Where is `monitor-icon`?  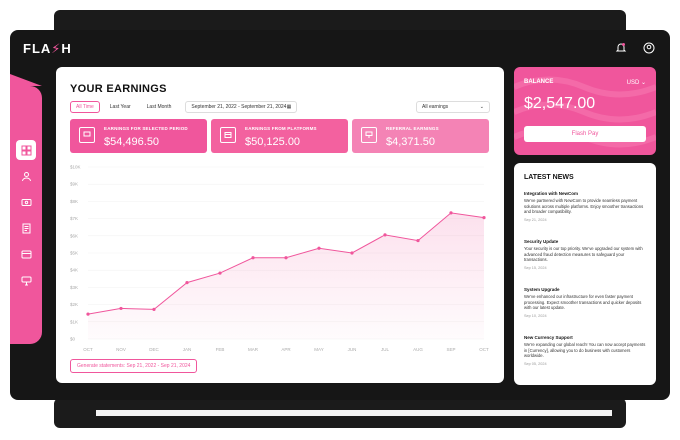 monitor-icon is located at coordinates (87, 135).